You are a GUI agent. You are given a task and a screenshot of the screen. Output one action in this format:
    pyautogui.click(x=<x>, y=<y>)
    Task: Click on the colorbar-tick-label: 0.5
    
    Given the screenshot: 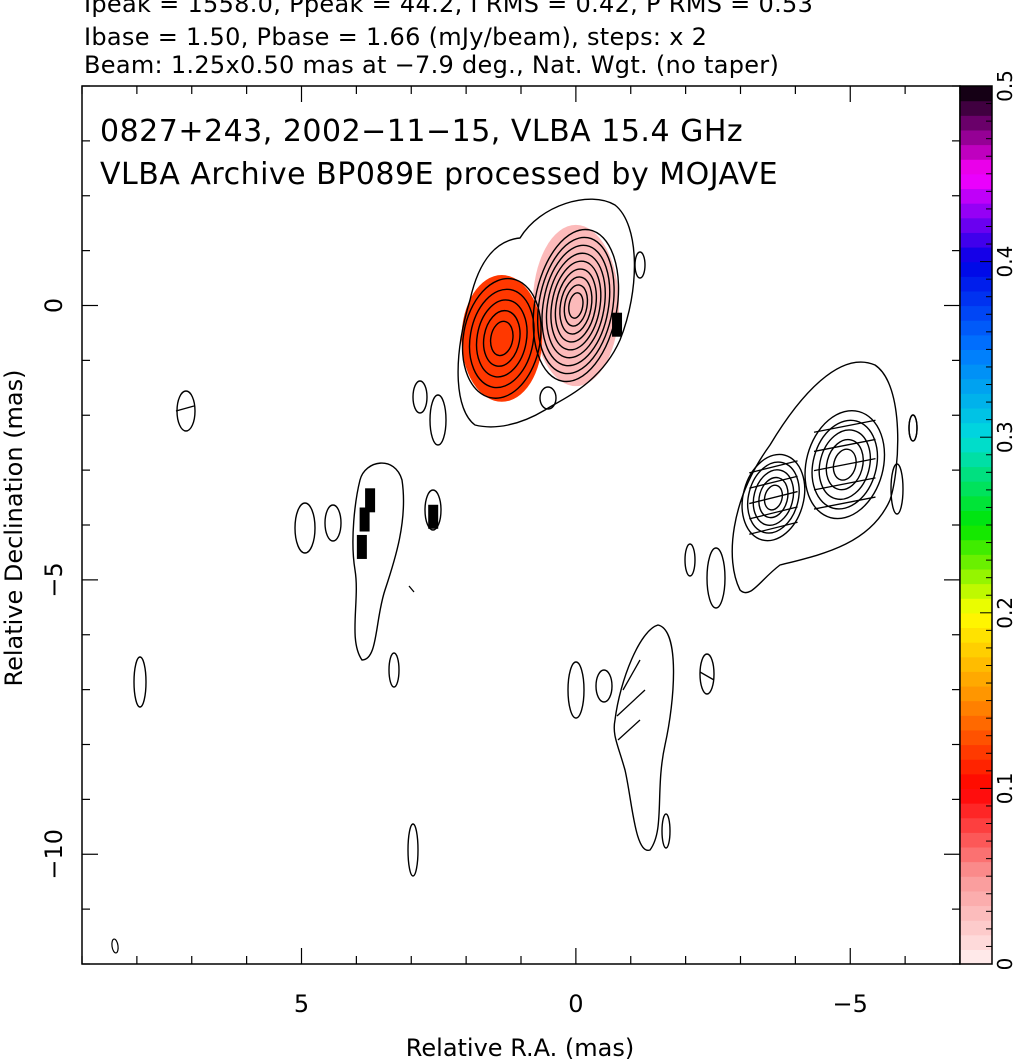 What is the action you would take?
    pyautogui.click(x=1005, y=86)
    